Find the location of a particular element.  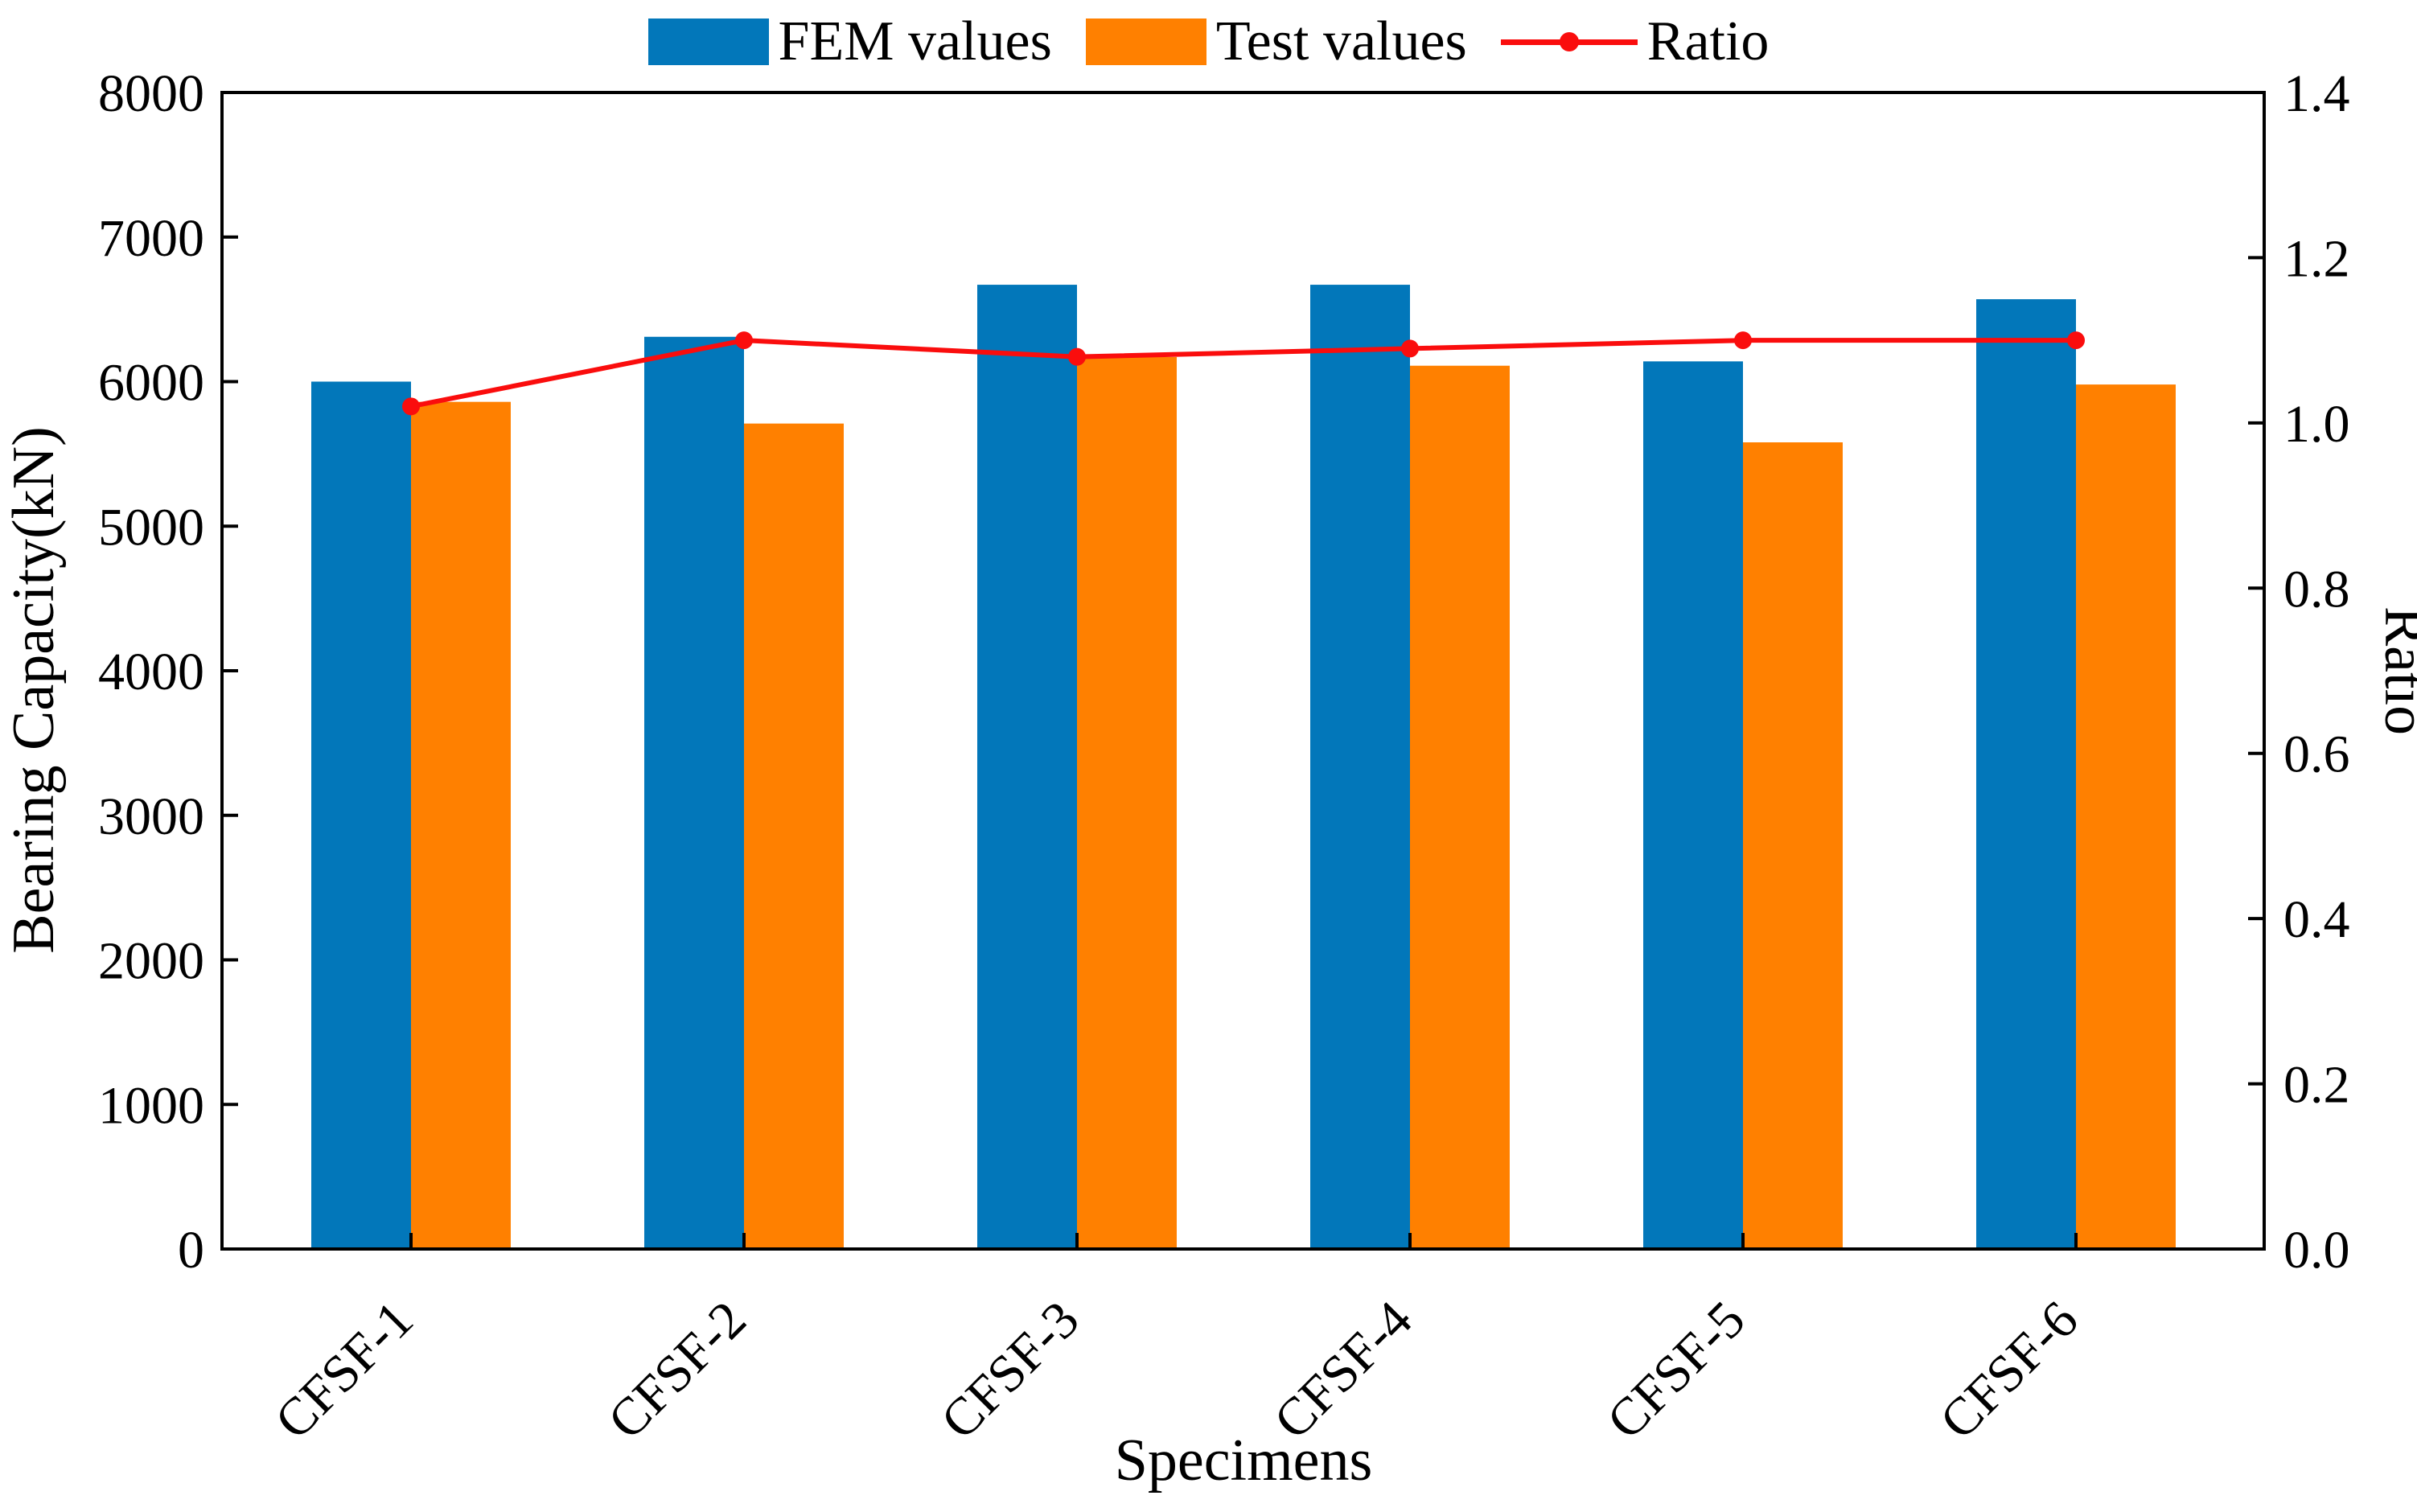

legend-label-fem: FEM values is located at coordinates (915, 41).